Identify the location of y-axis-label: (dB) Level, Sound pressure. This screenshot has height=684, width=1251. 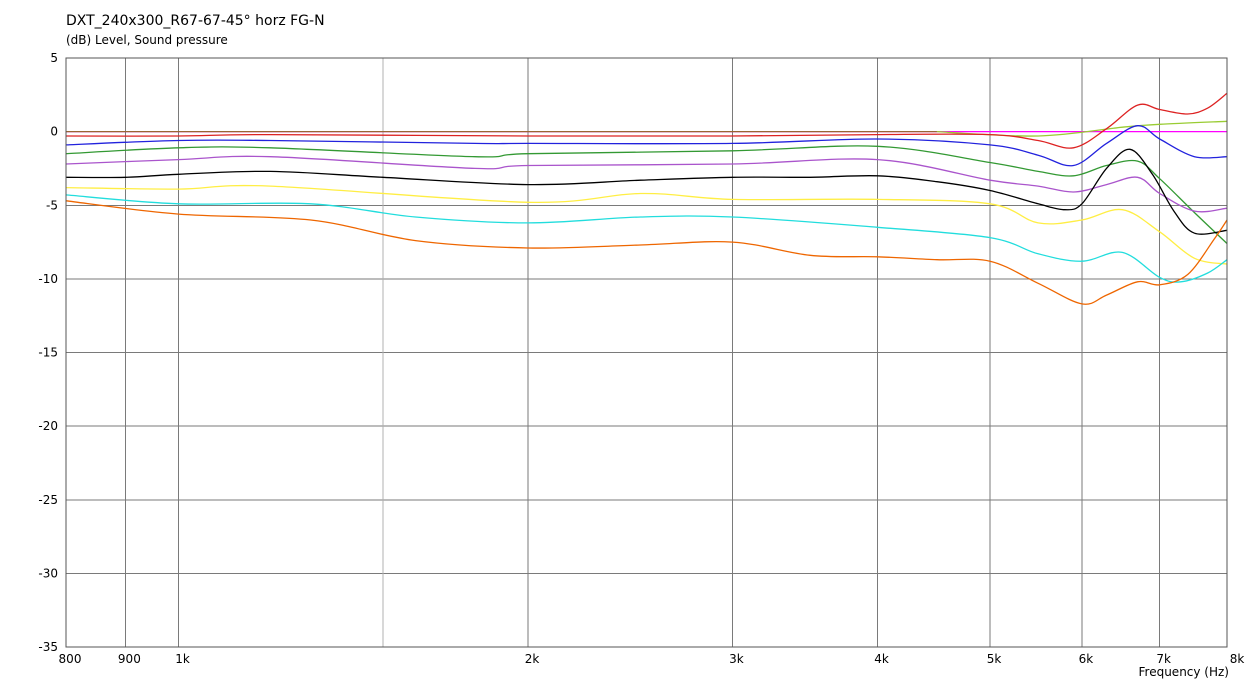
(147, 40).